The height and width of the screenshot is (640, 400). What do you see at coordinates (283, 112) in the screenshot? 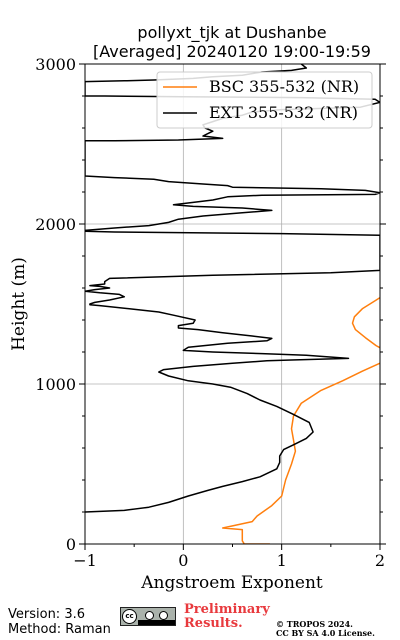
I see `legend-entry-label: EXT 355-532 (NR)` at bounding box center [283, 112].